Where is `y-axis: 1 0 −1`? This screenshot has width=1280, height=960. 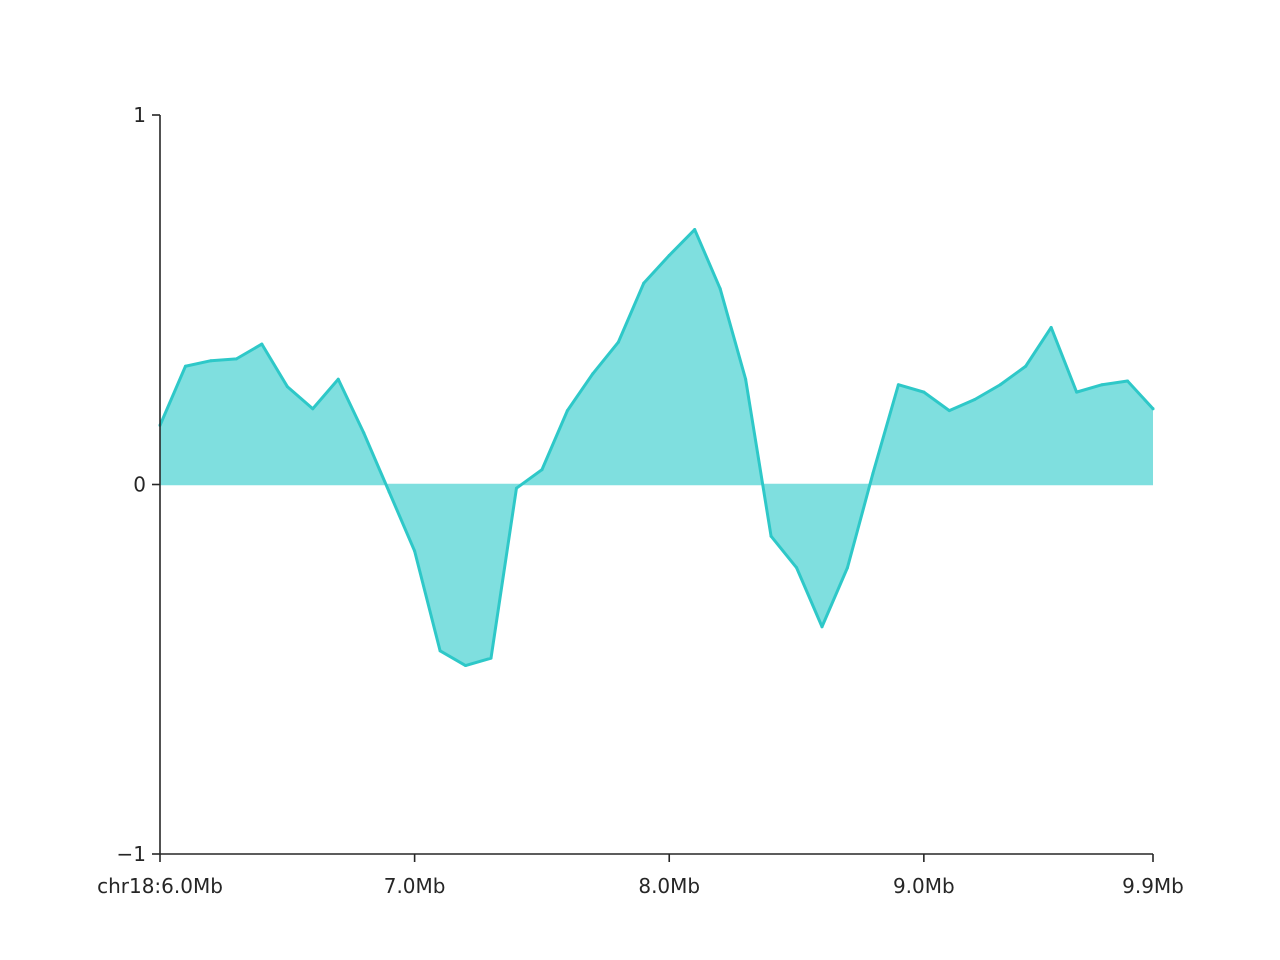 y-axis: 1 0 −1 is located at coordinates (139, 484).